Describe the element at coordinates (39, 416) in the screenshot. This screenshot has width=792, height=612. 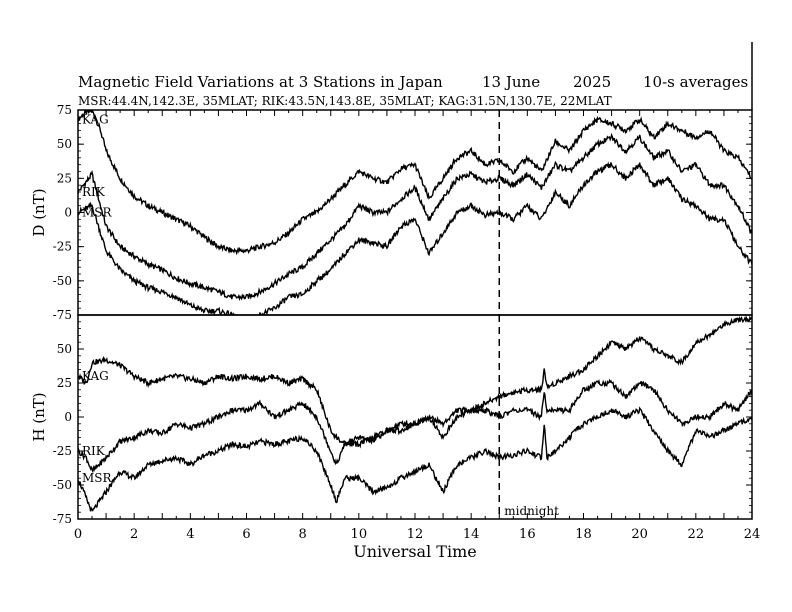
I see `y-axis-label: H (nT)` at that location.